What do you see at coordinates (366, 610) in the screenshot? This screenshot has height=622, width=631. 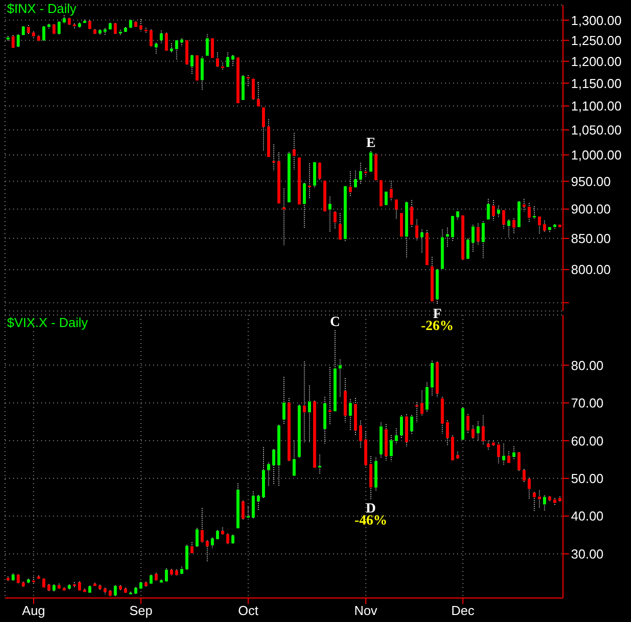 I see `x-tick-label: Nov` at bounding box center [366, 610].